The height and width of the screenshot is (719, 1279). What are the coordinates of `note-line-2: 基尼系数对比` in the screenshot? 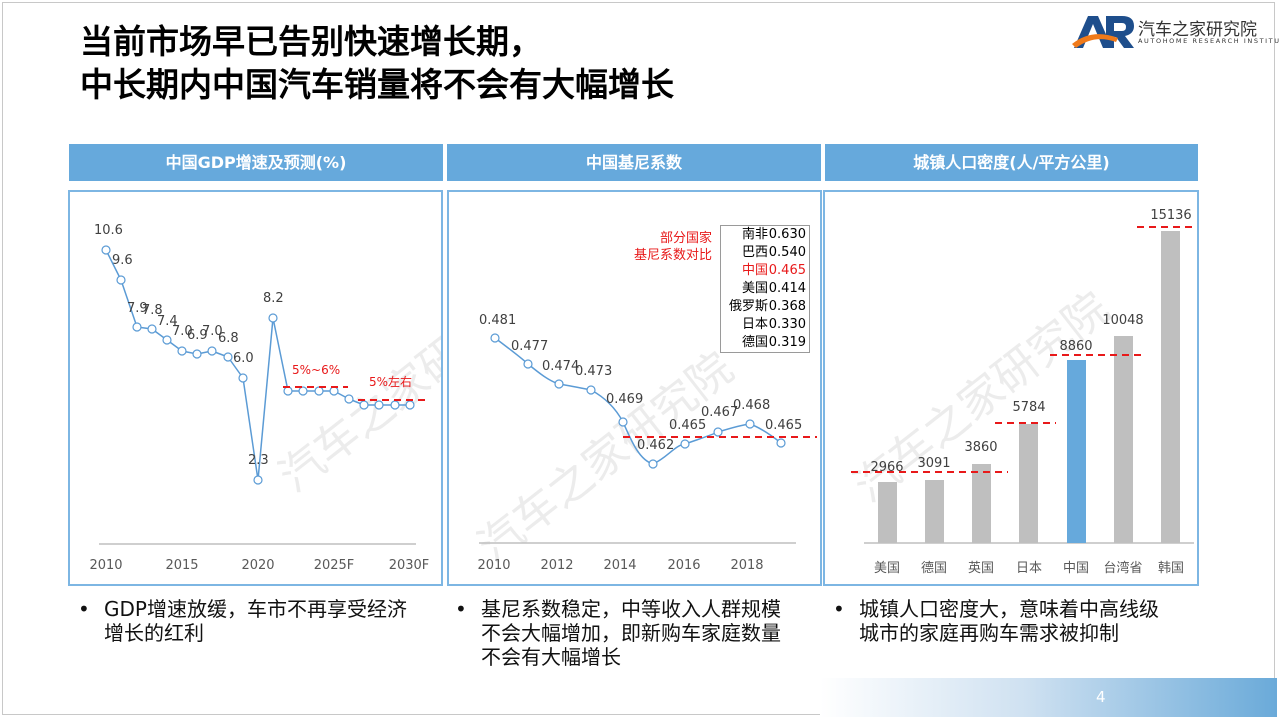 It's located at (672, 255).